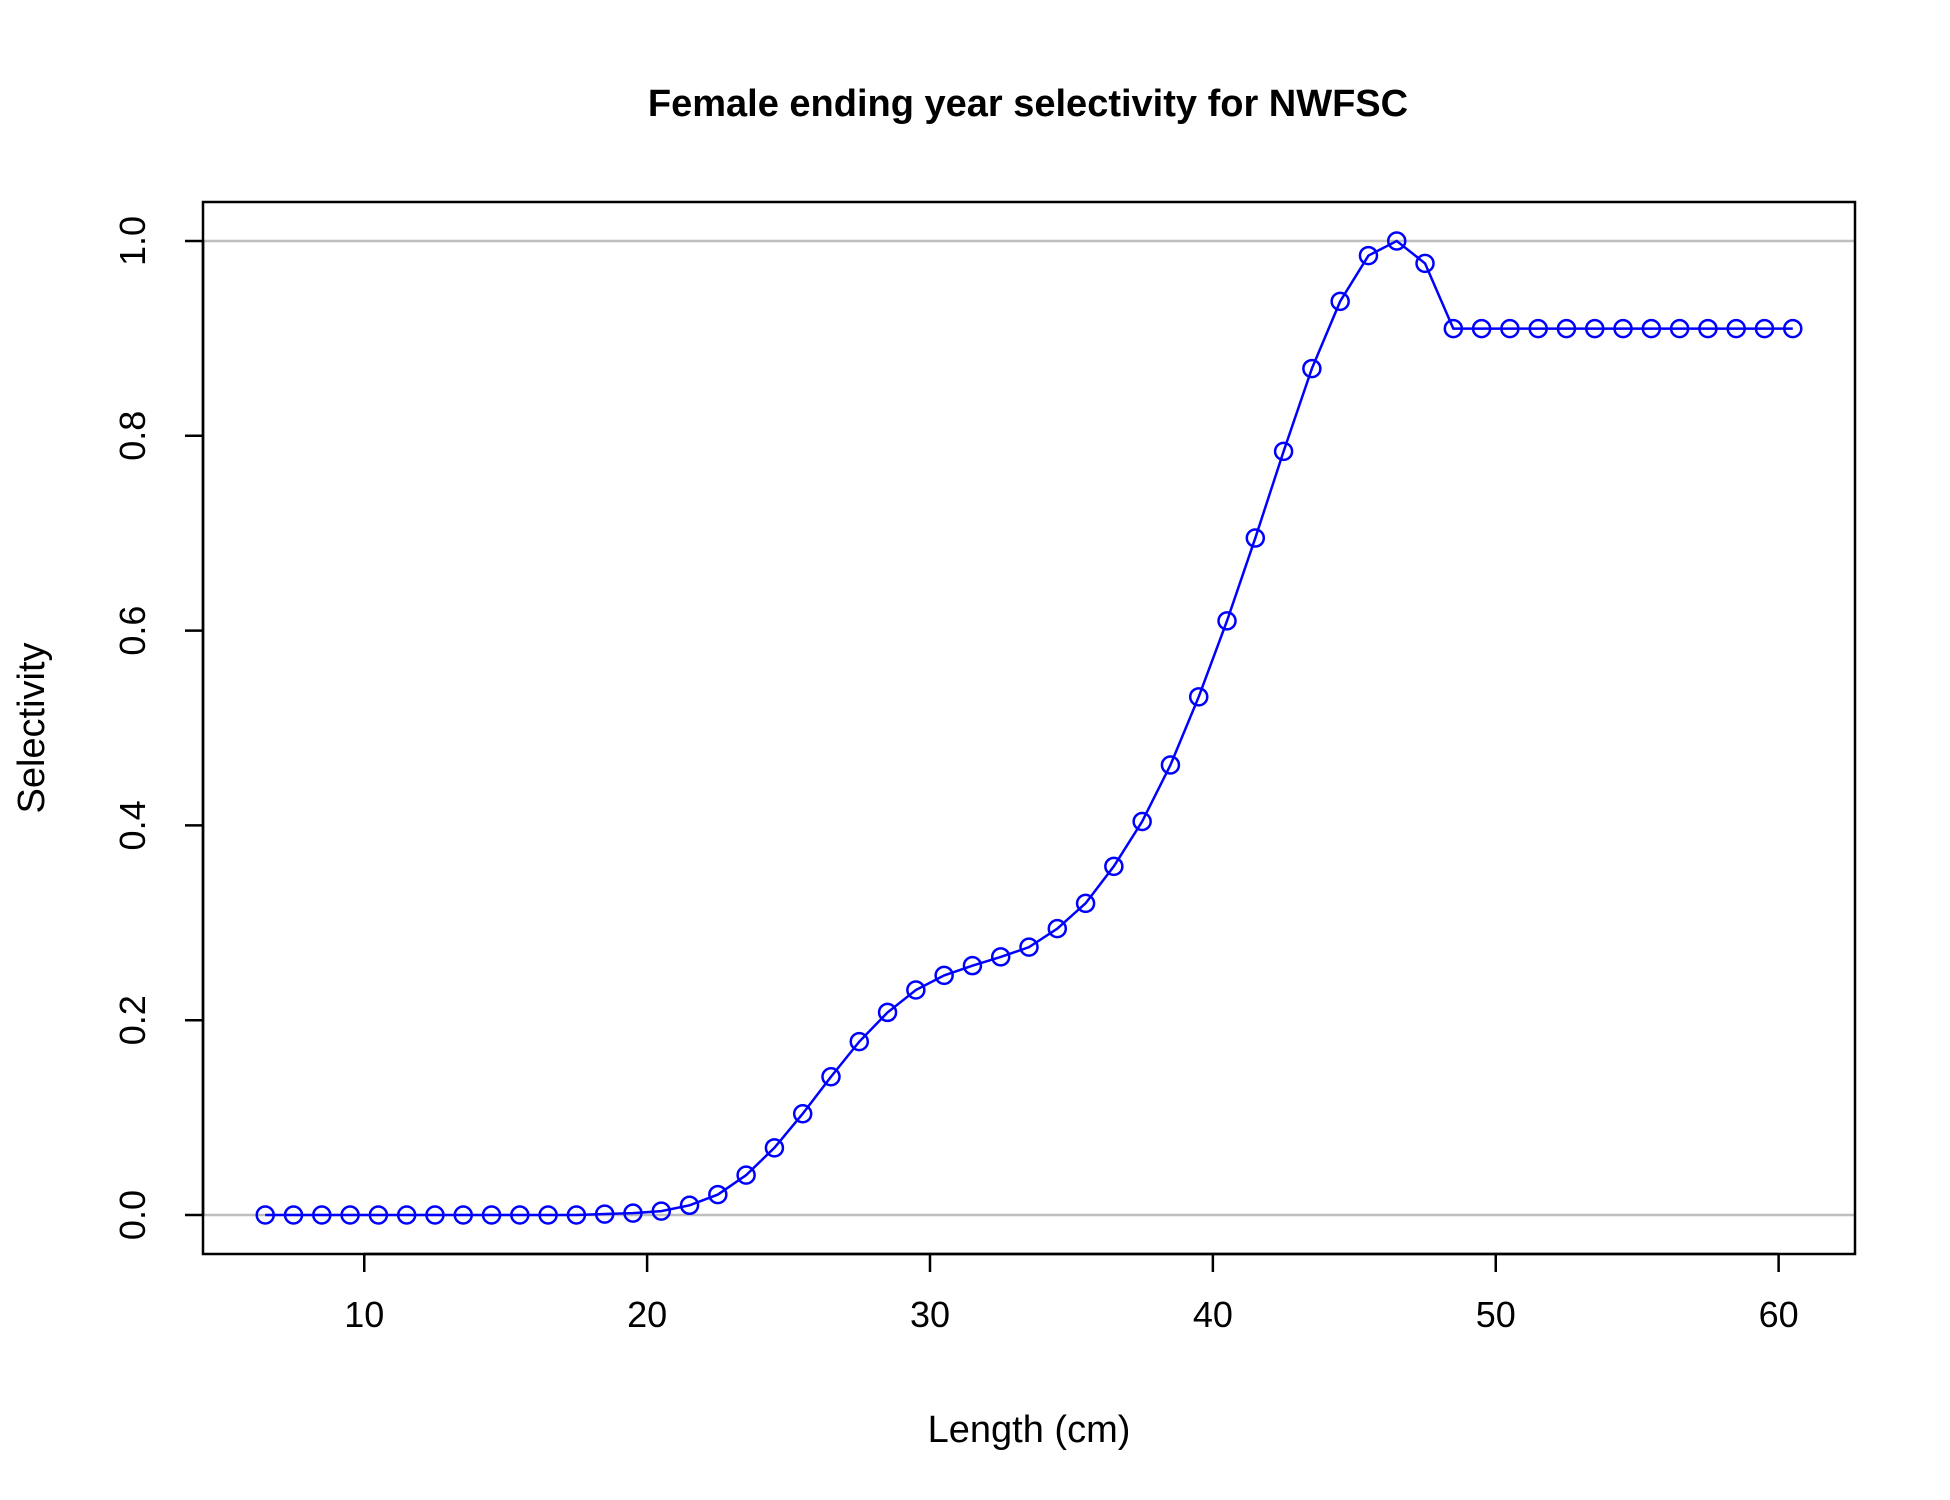  Describe the element at coordinates (158, 728) in the screenshot. I see `y-axis: 0.0 0.2 0.4 0.6 0.8 1.0` at that location.